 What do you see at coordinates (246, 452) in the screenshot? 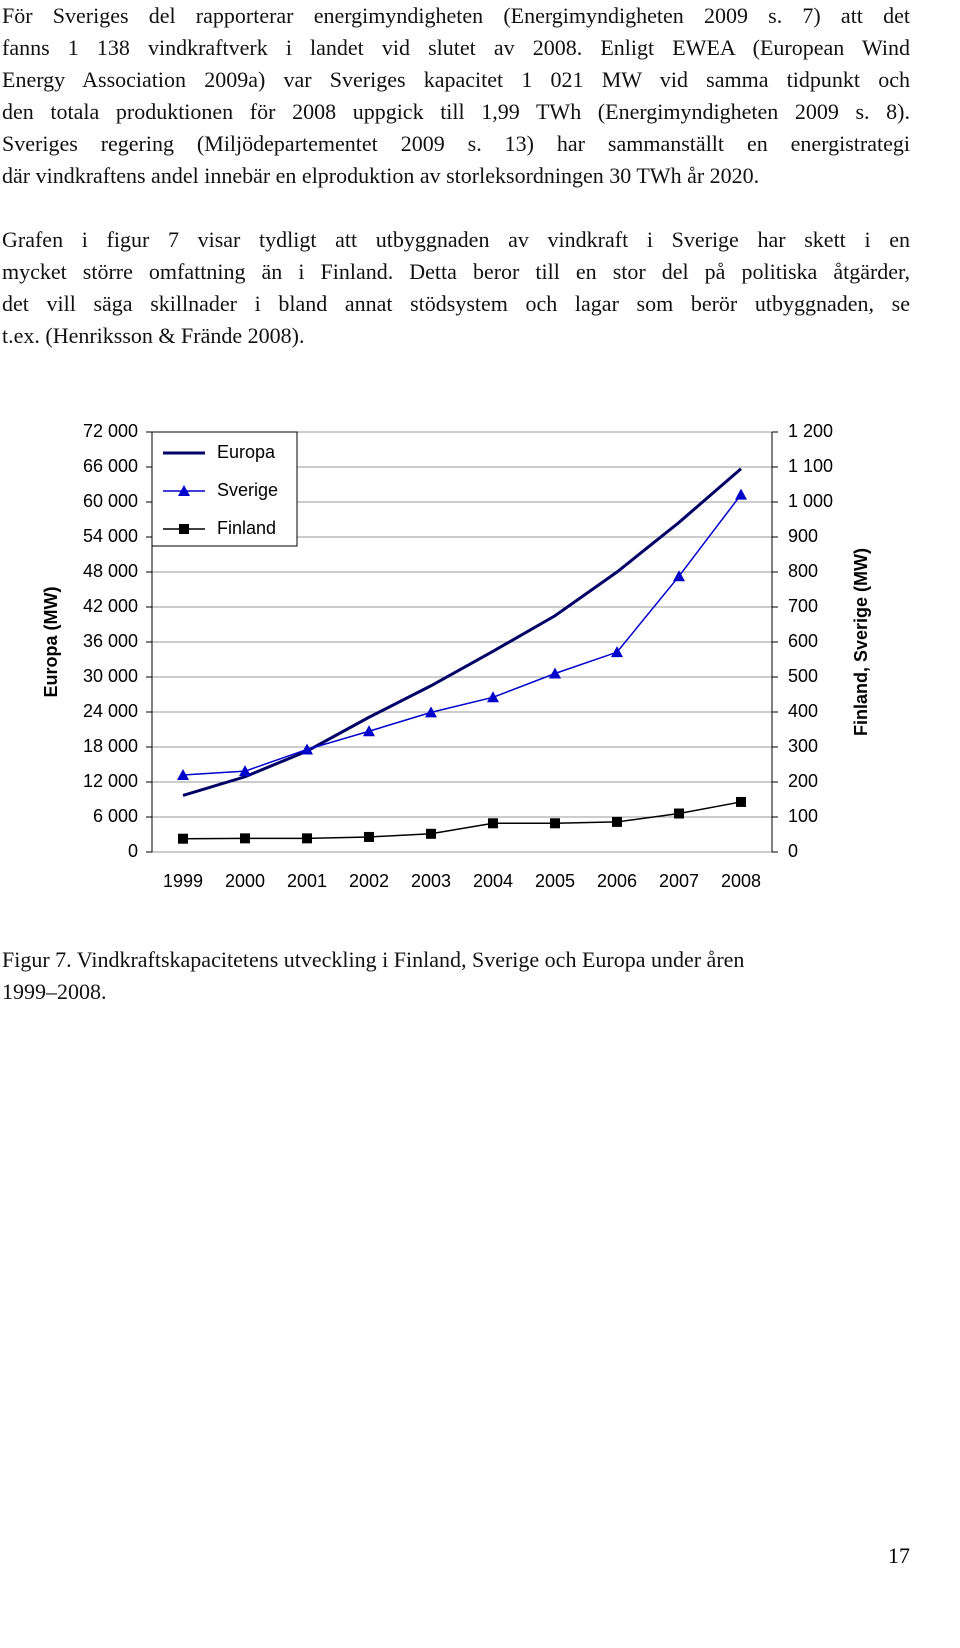
I see `legend-label: Europa` at bounding box center [246, 452].